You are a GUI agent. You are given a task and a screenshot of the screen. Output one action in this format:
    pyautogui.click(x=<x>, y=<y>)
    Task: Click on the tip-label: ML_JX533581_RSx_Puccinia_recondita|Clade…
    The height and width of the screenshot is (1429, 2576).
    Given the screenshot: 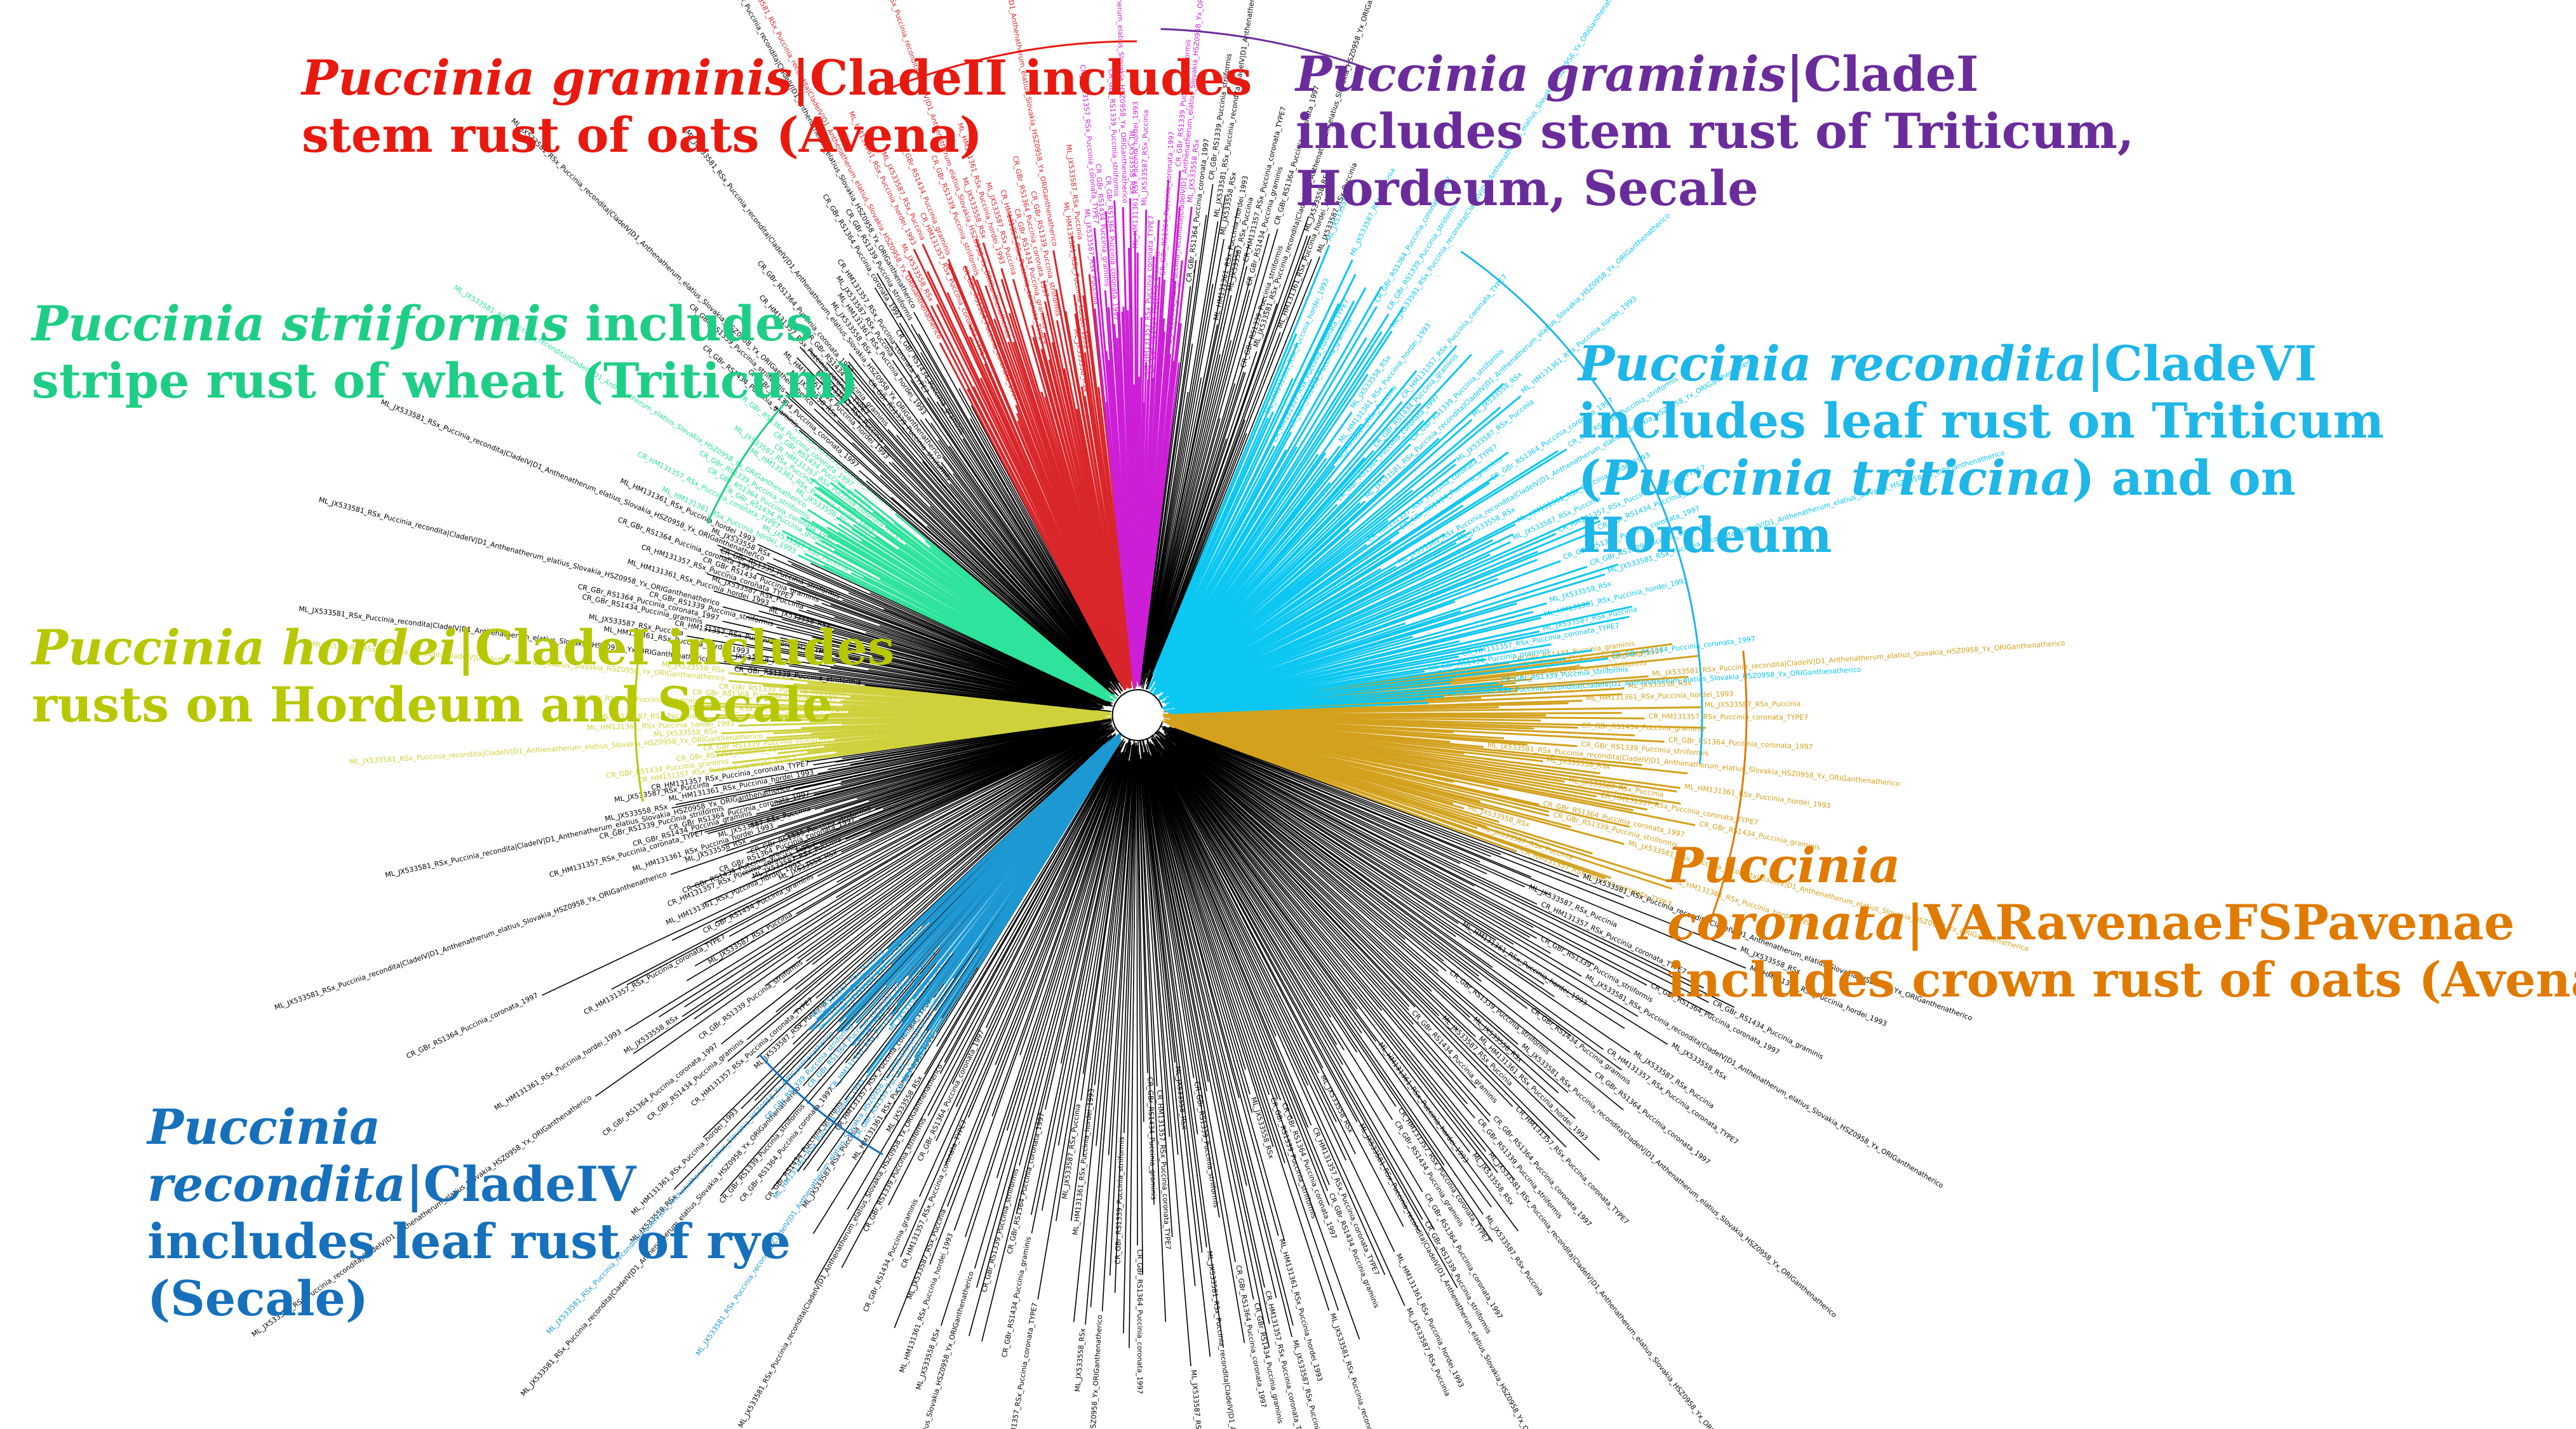 What is the action you would take?
    pyautogui.click(x=1619, y=1289)
    